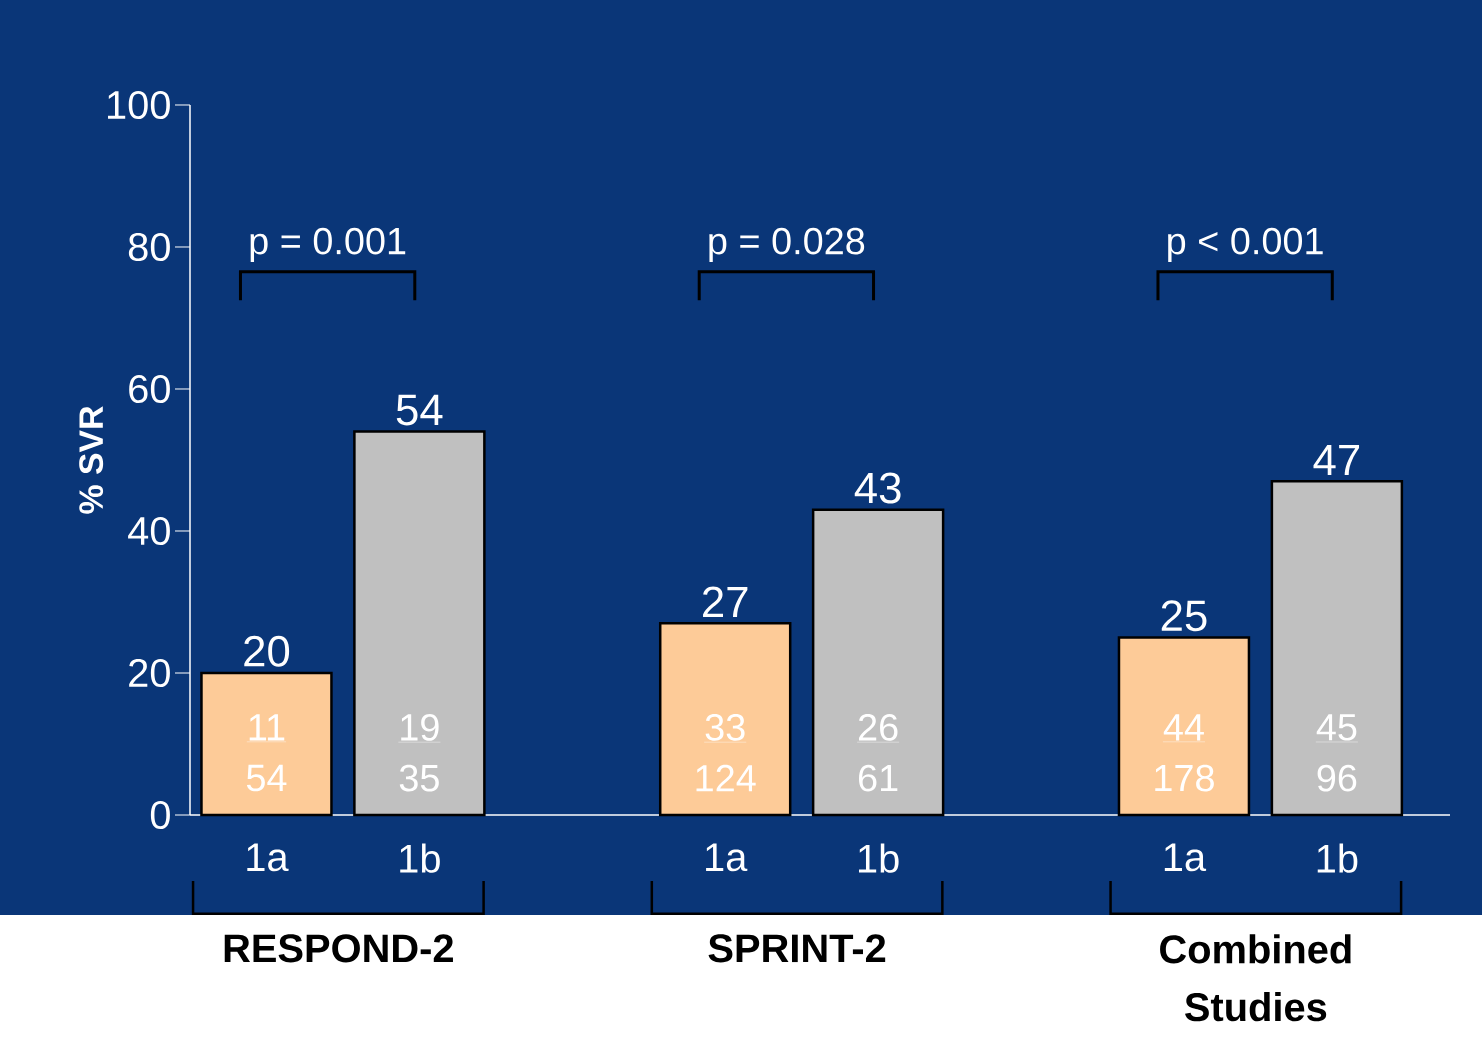 This screenshot has width=1482, height=1043. Describe the element at coordinates (266, 778) in the screenshot. I see `annotation: 54` at that location.